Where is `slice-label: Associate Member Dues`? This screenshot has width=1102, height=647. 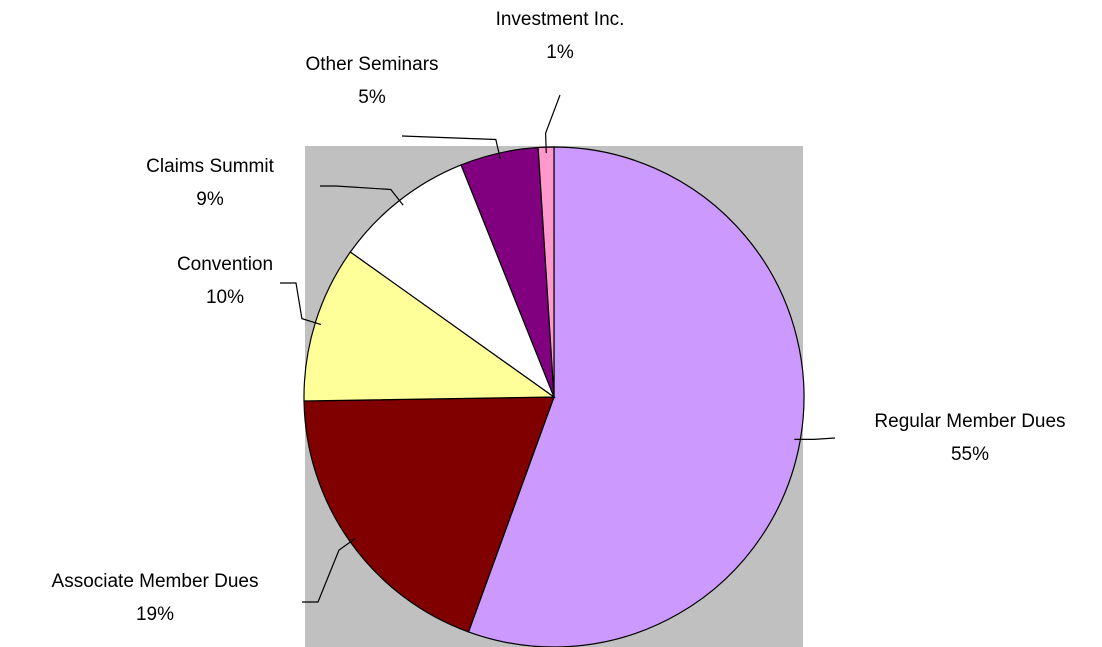
slice-label: Associate Member Dues is located at coordinates (155, 581).